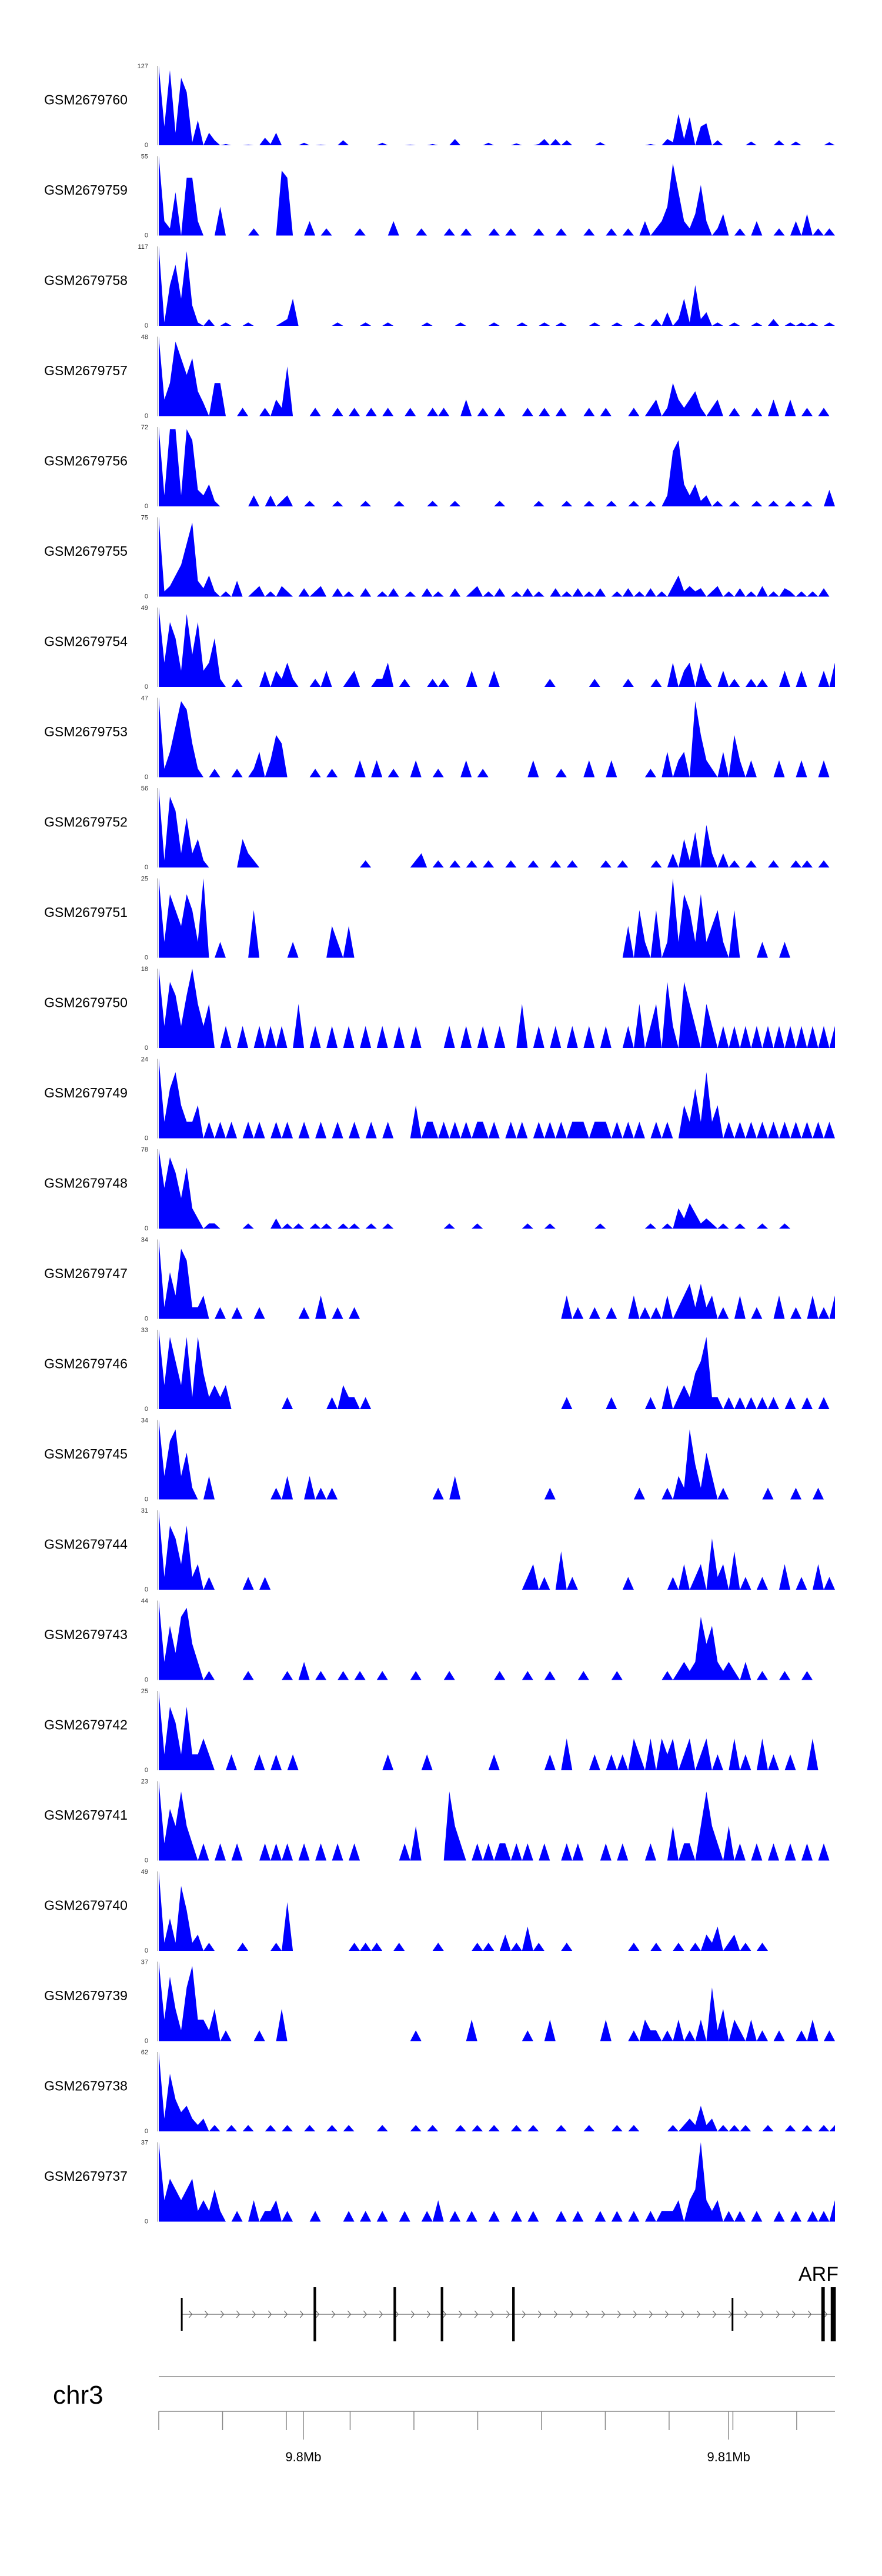 The image size is (882, 2576). I want to click on axis-tick-label: 9.8Mb, so click(303, 2457).